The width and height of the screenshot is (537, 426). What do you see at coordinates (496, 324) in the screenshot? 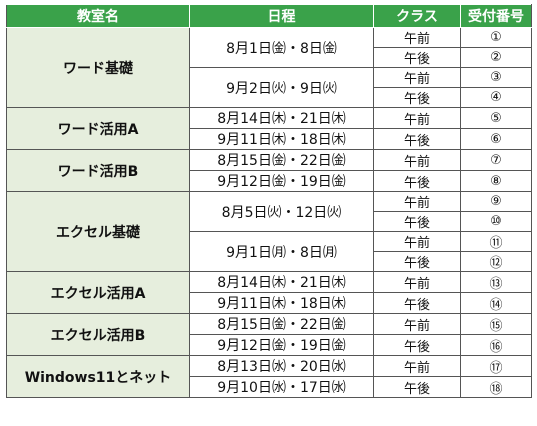
I see `reception-number: ⑮` at bounding box center [496, 324].